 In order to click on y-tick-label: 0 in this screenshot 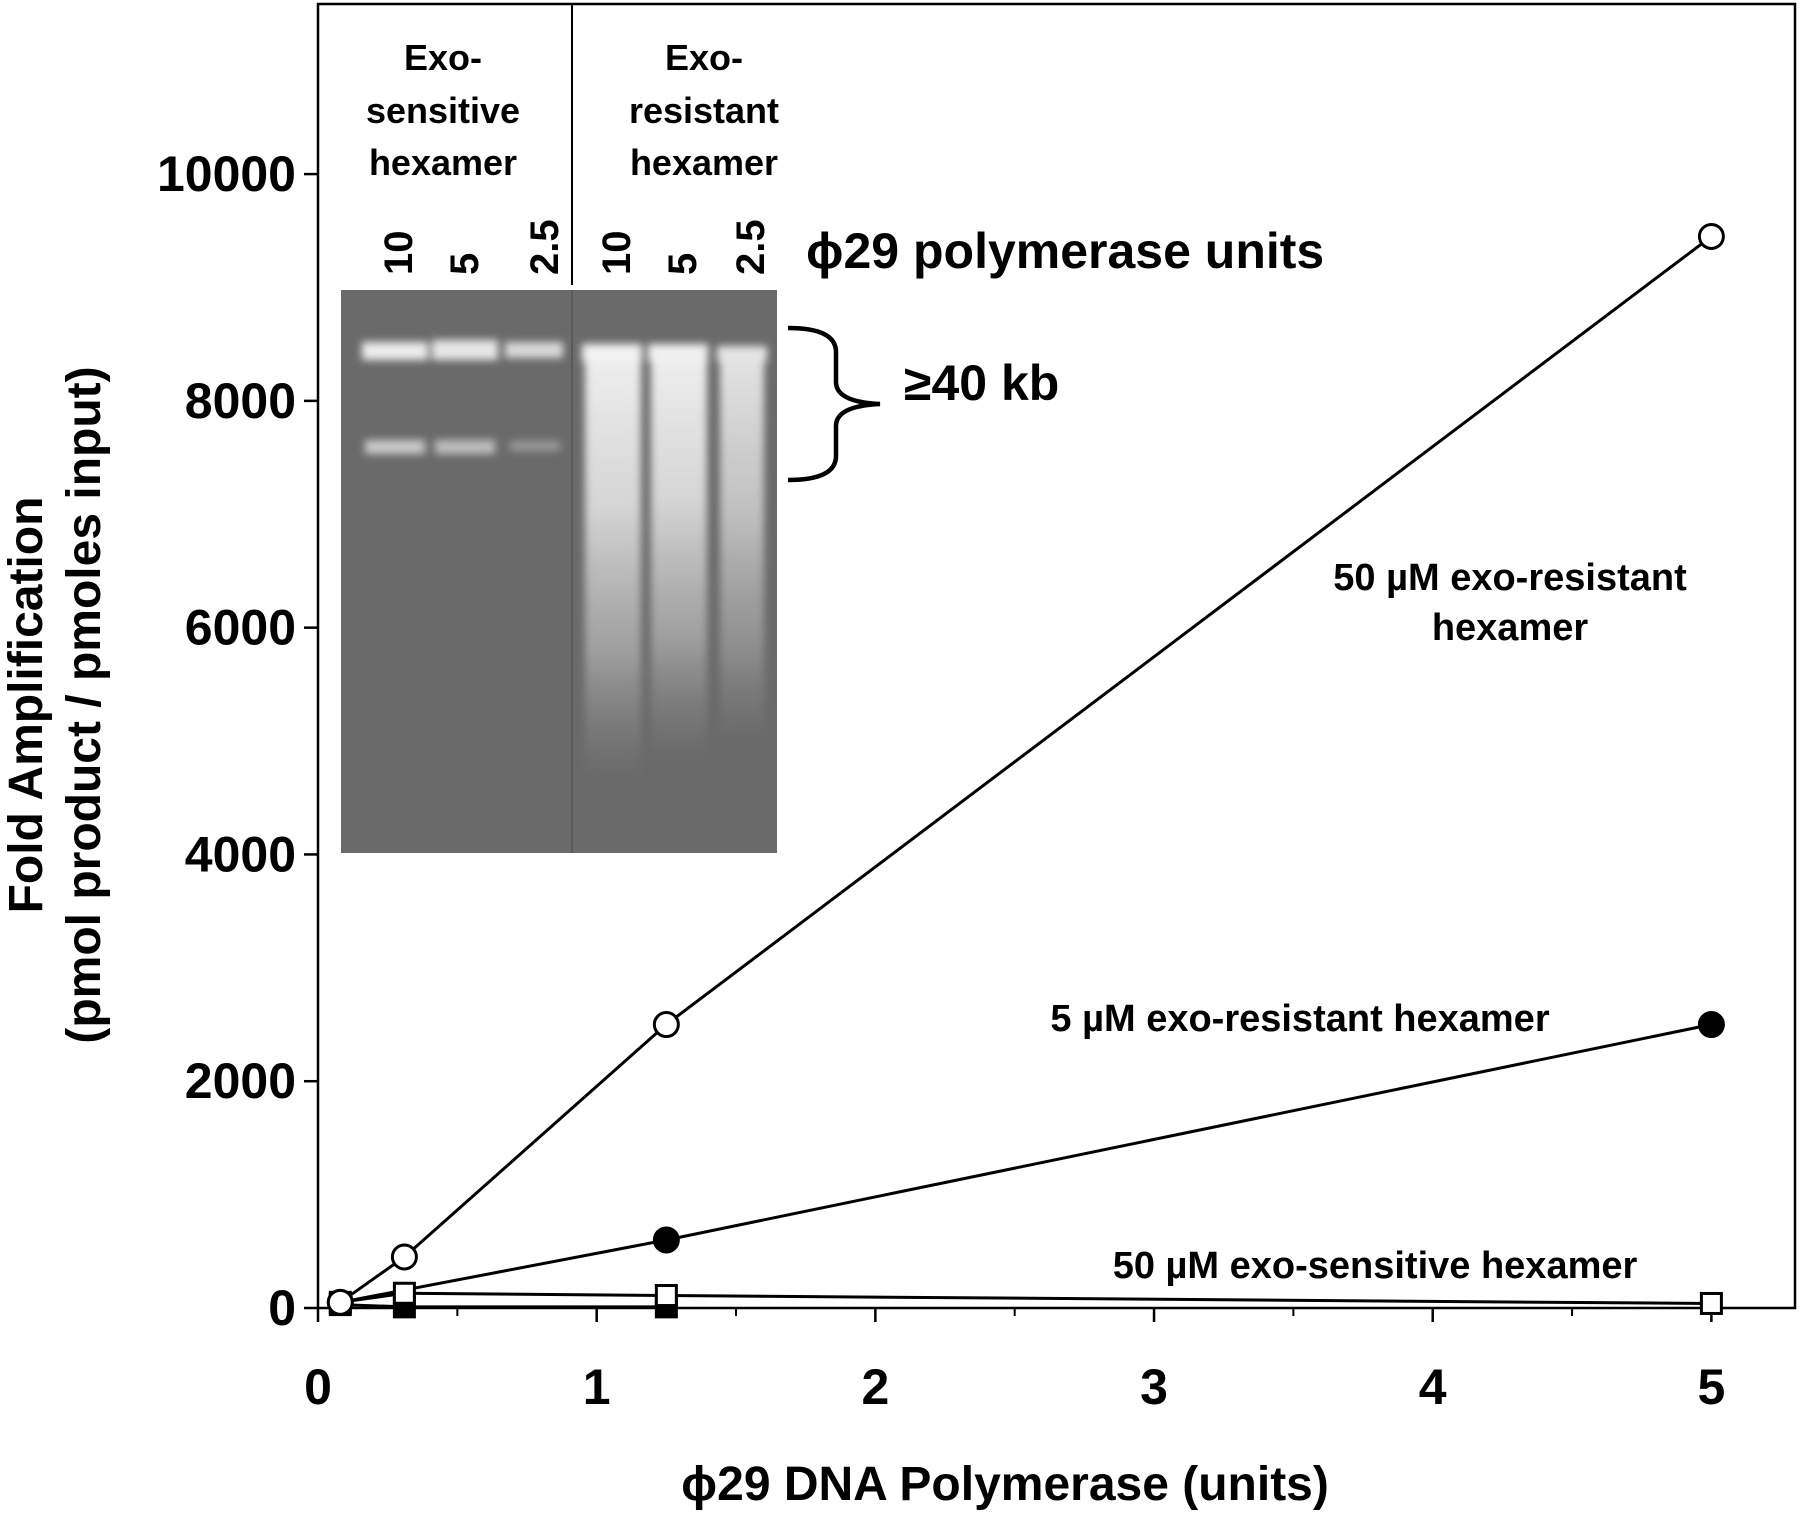, I will do `click(282, 1308)`.